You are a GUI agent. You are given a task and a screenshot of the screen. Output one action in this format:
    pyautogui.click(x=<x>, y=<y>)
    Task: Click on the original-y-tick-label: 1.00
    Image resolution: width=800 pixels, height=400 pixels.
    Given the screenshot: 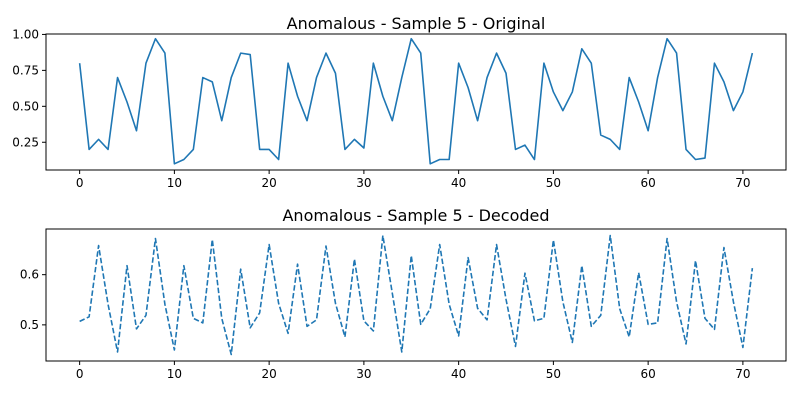 What is the action you would take?
    pyautogui.click(x=25, y=34)
    